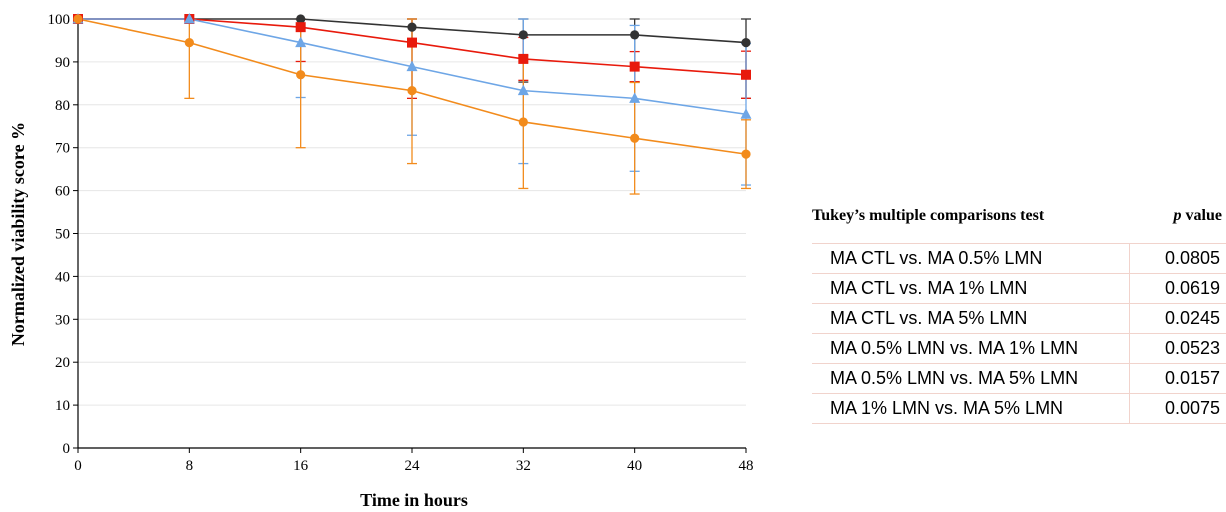  I want to click on p-value-header: p value, so click(1198, 216).